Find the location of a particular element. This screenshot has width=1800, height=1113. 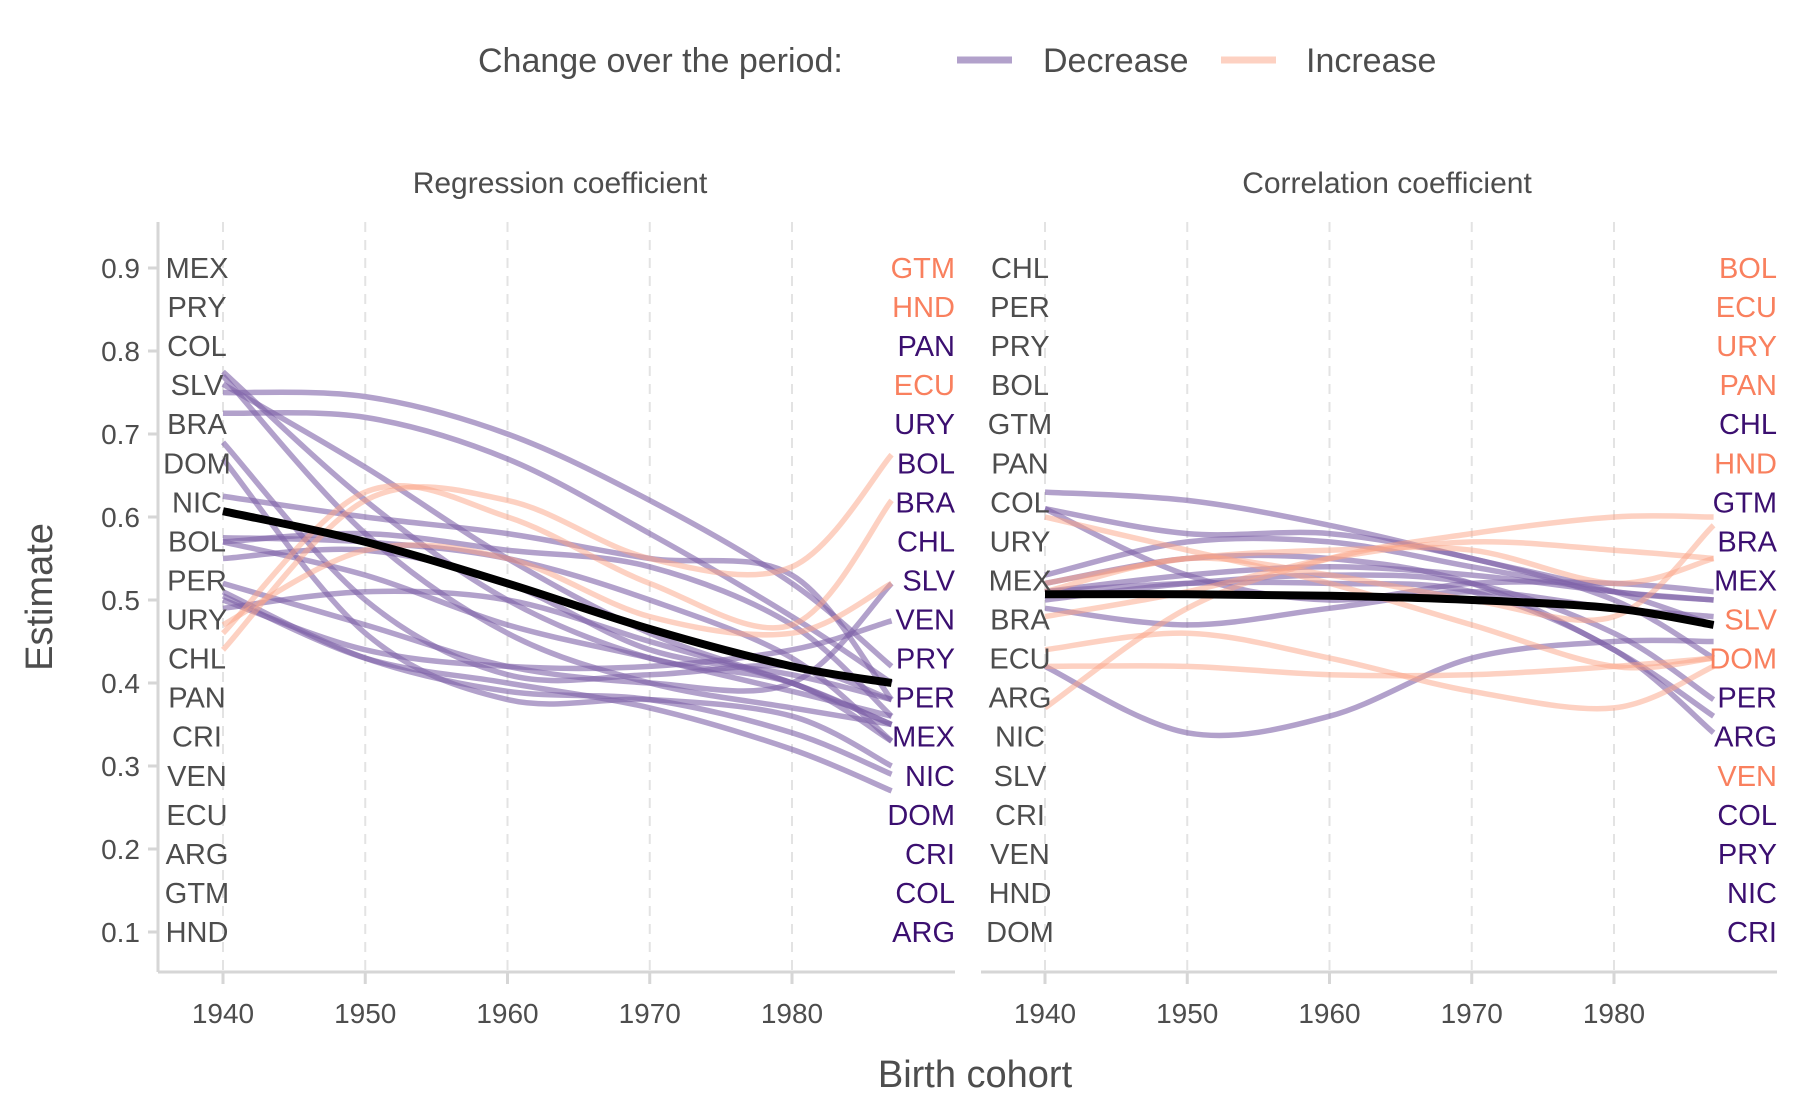

y-tick-label: 0.9 is located at coordinates (120, 268).